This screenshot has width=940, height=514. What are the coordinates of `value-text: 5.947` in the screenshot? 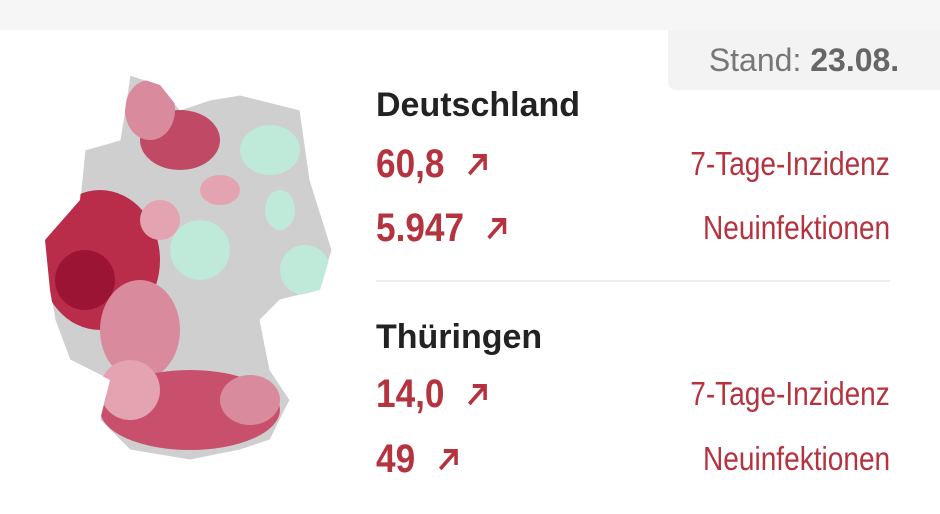 It's located at (420, 228).